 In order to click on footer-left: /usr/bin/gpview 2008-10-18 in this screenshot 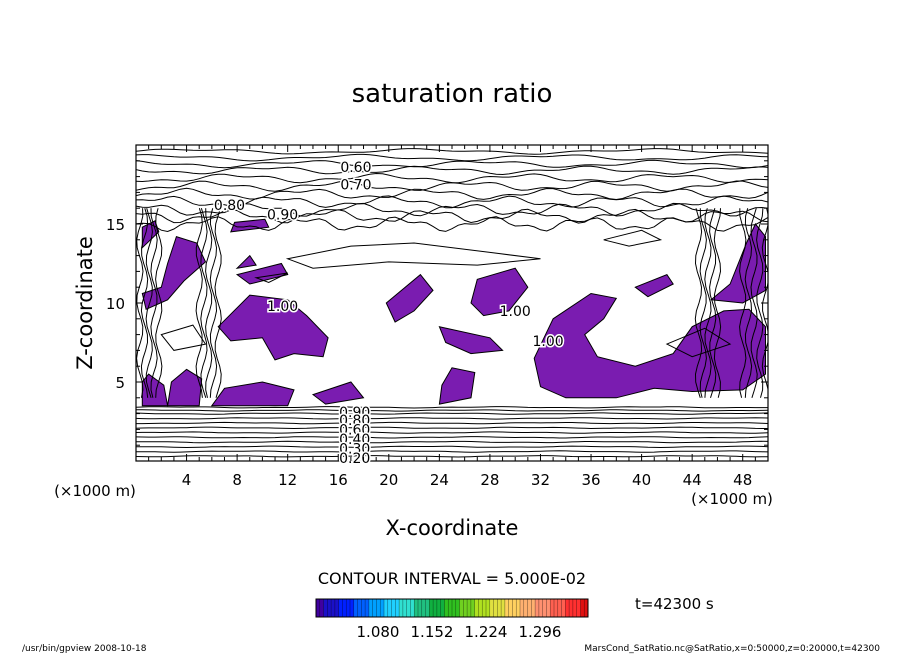, I will do `click(84, 649)`.